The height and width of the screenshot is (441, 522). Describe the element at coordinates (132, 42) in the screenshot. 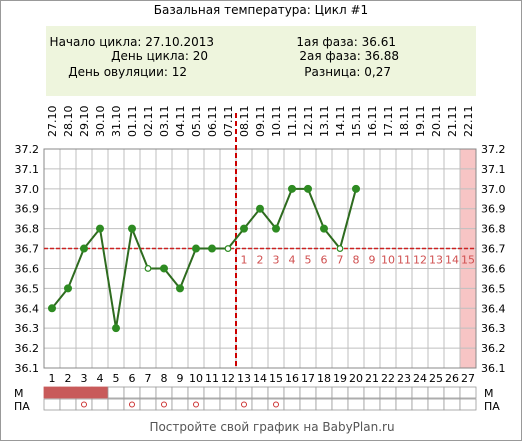

I see `cycle-start-text: Начало цикла: 27.10.2013` at that location.